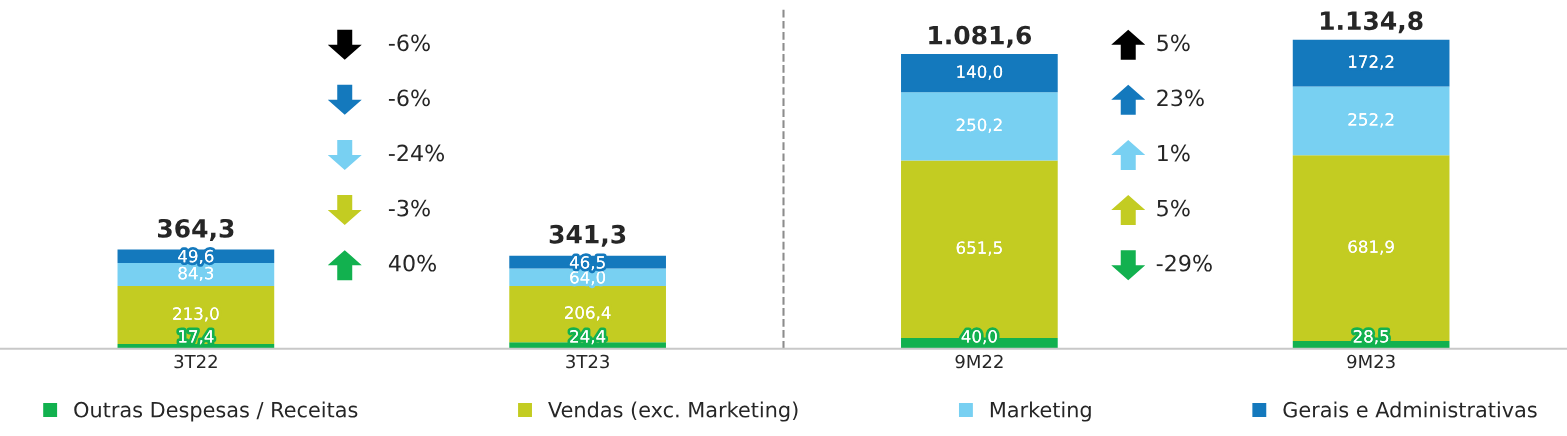 This screenshot has height=436, width=1567. What do you see at coordinates (1371, 247) in the screenshot?
I see `data-label: 681,9` at bounding box center [1371, 247].